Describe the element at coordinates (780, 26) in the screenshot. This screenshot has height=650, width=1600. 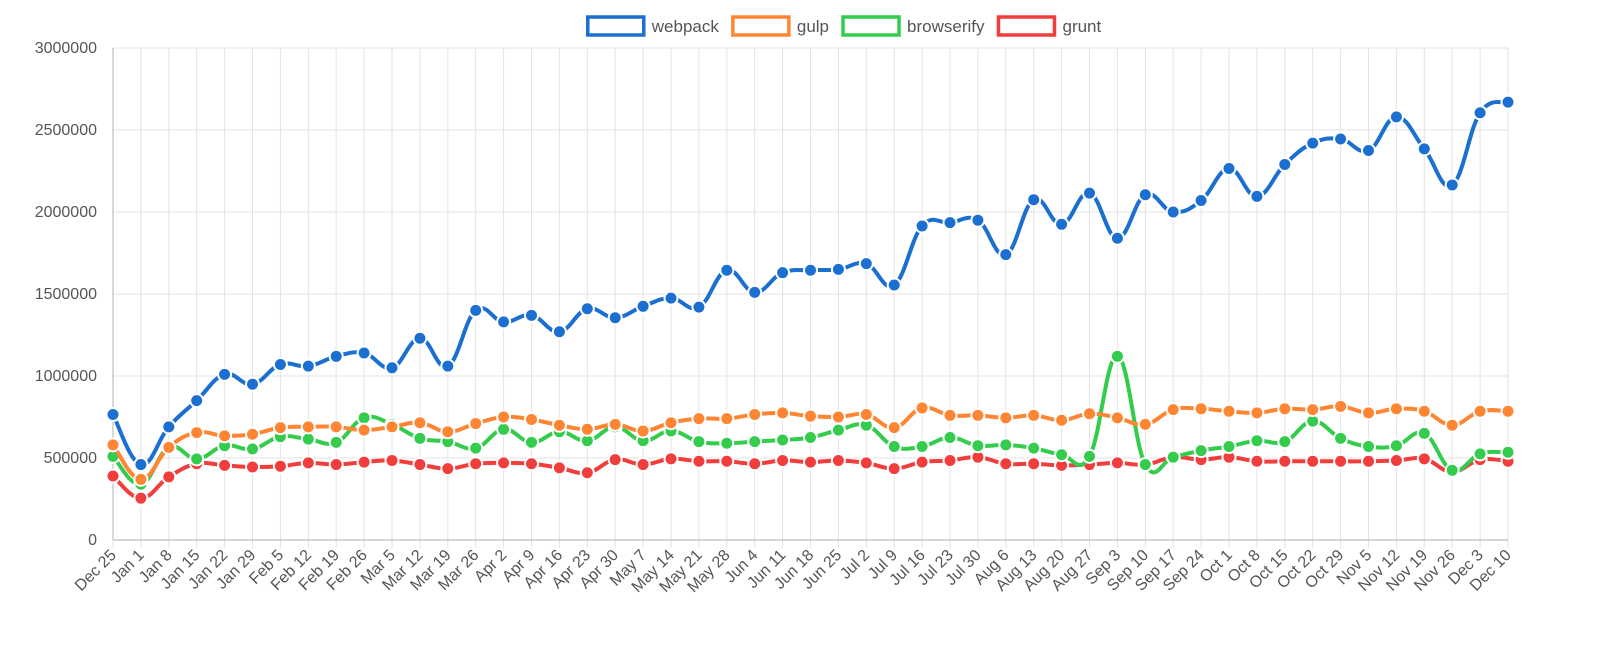
I see `legend-item-gulp: gulp` at that location.